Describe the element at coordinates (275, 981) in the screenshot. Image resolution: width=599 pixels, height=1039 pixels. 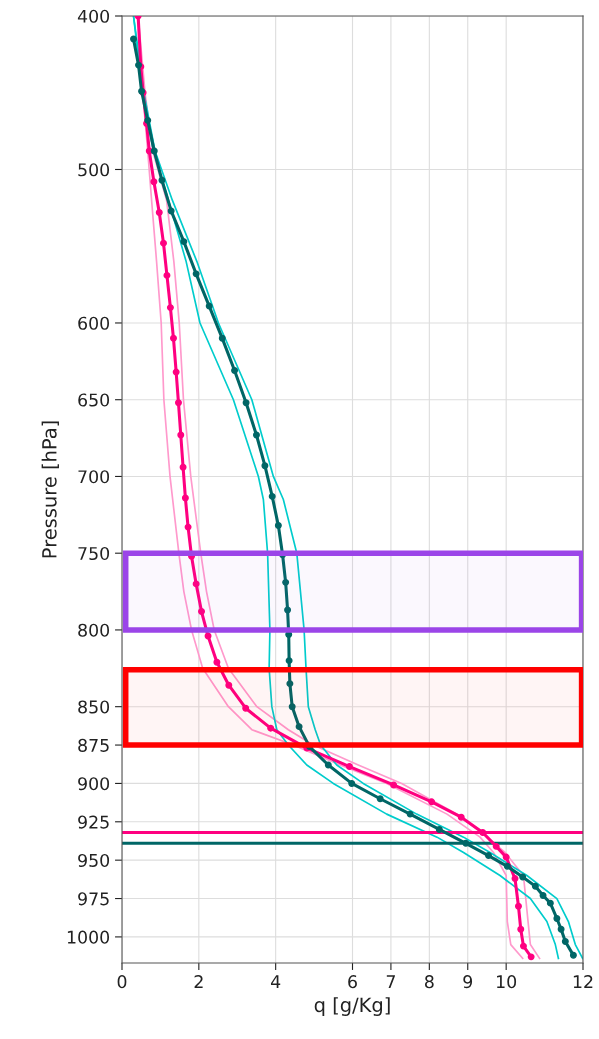
I see `x-tick-label: 4` at that location.